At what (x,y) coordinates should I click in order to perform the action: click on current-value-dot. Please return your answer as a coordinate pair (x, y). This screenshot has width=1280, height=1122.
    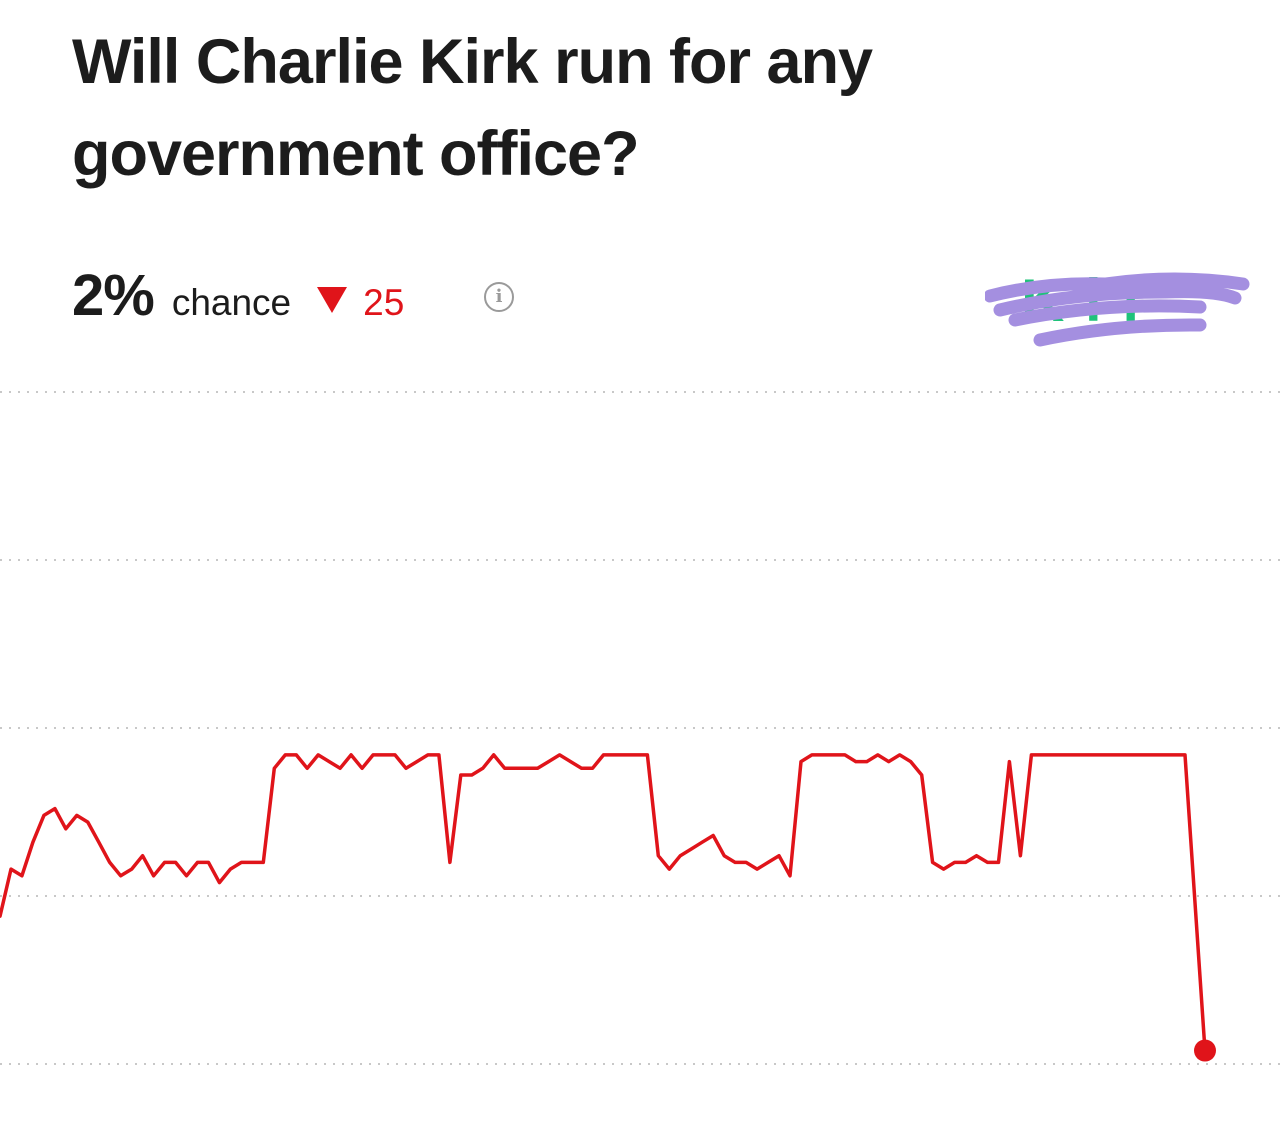
    Looking at the image, I should click on (1205, 1050).